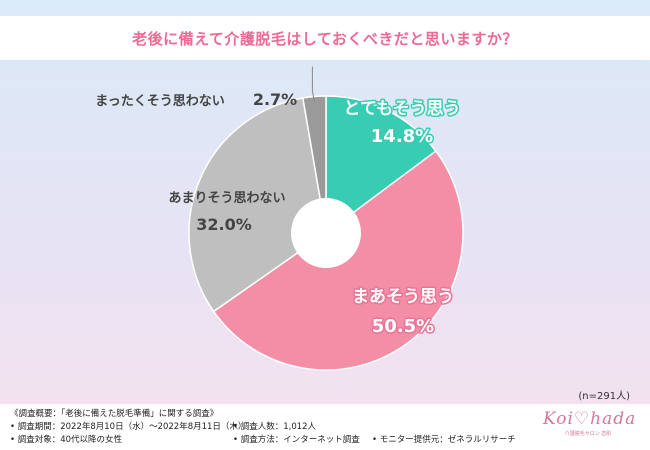  I want to click on survey-method: • 調査方法：インターネット調査, so click(296, 440).